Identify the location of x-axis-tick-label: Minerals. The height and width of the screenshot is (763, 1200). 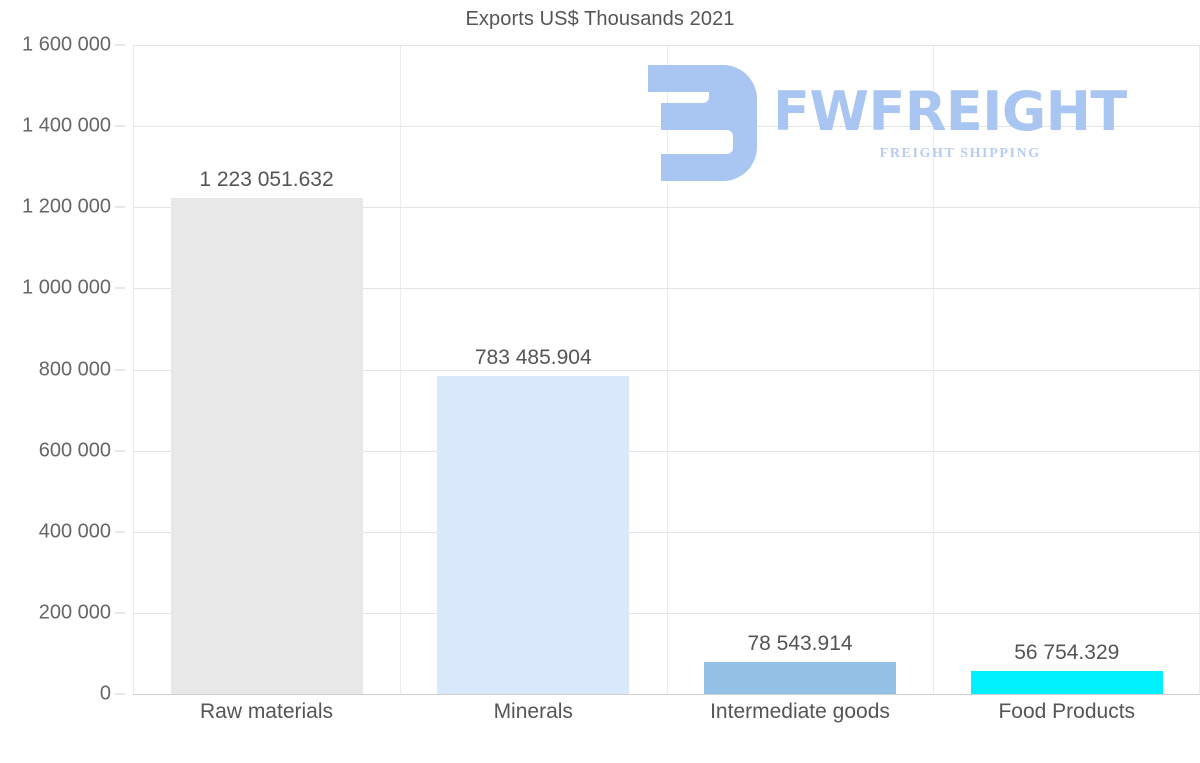
(533, 711).